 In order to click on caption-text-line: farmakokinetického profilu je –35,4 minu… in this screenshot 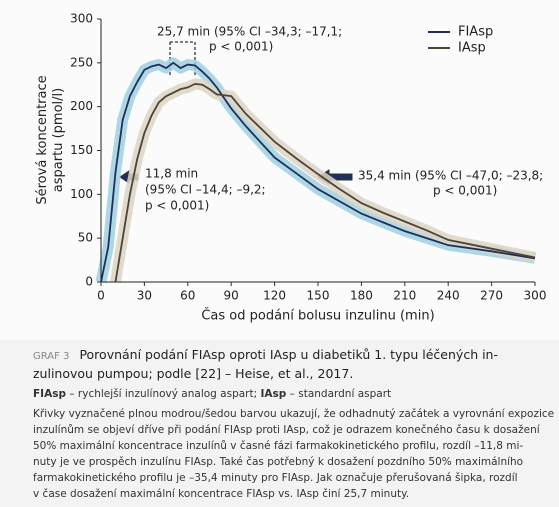, I will do `click(275, 478)`.